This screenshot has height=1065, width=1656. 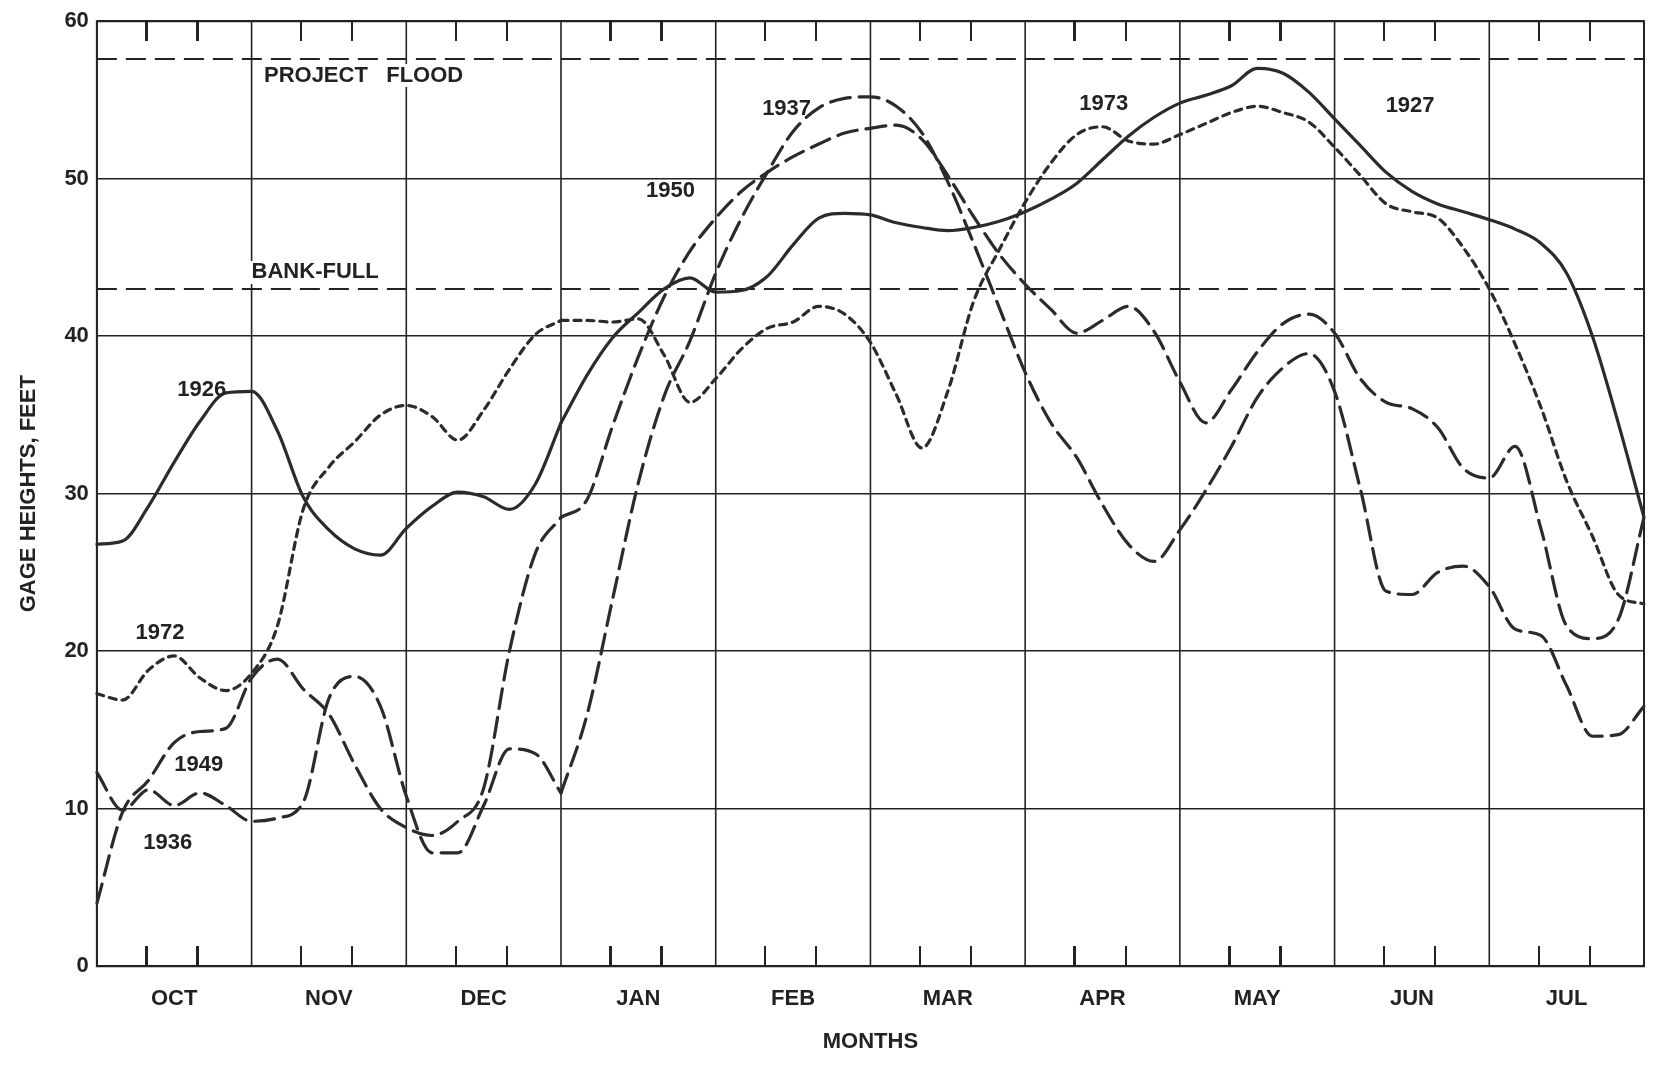 What do you see at coordinates (1102, 998) in the screenshot?
I see `x-tick-label: APR` at bounding box center [1102, 998].